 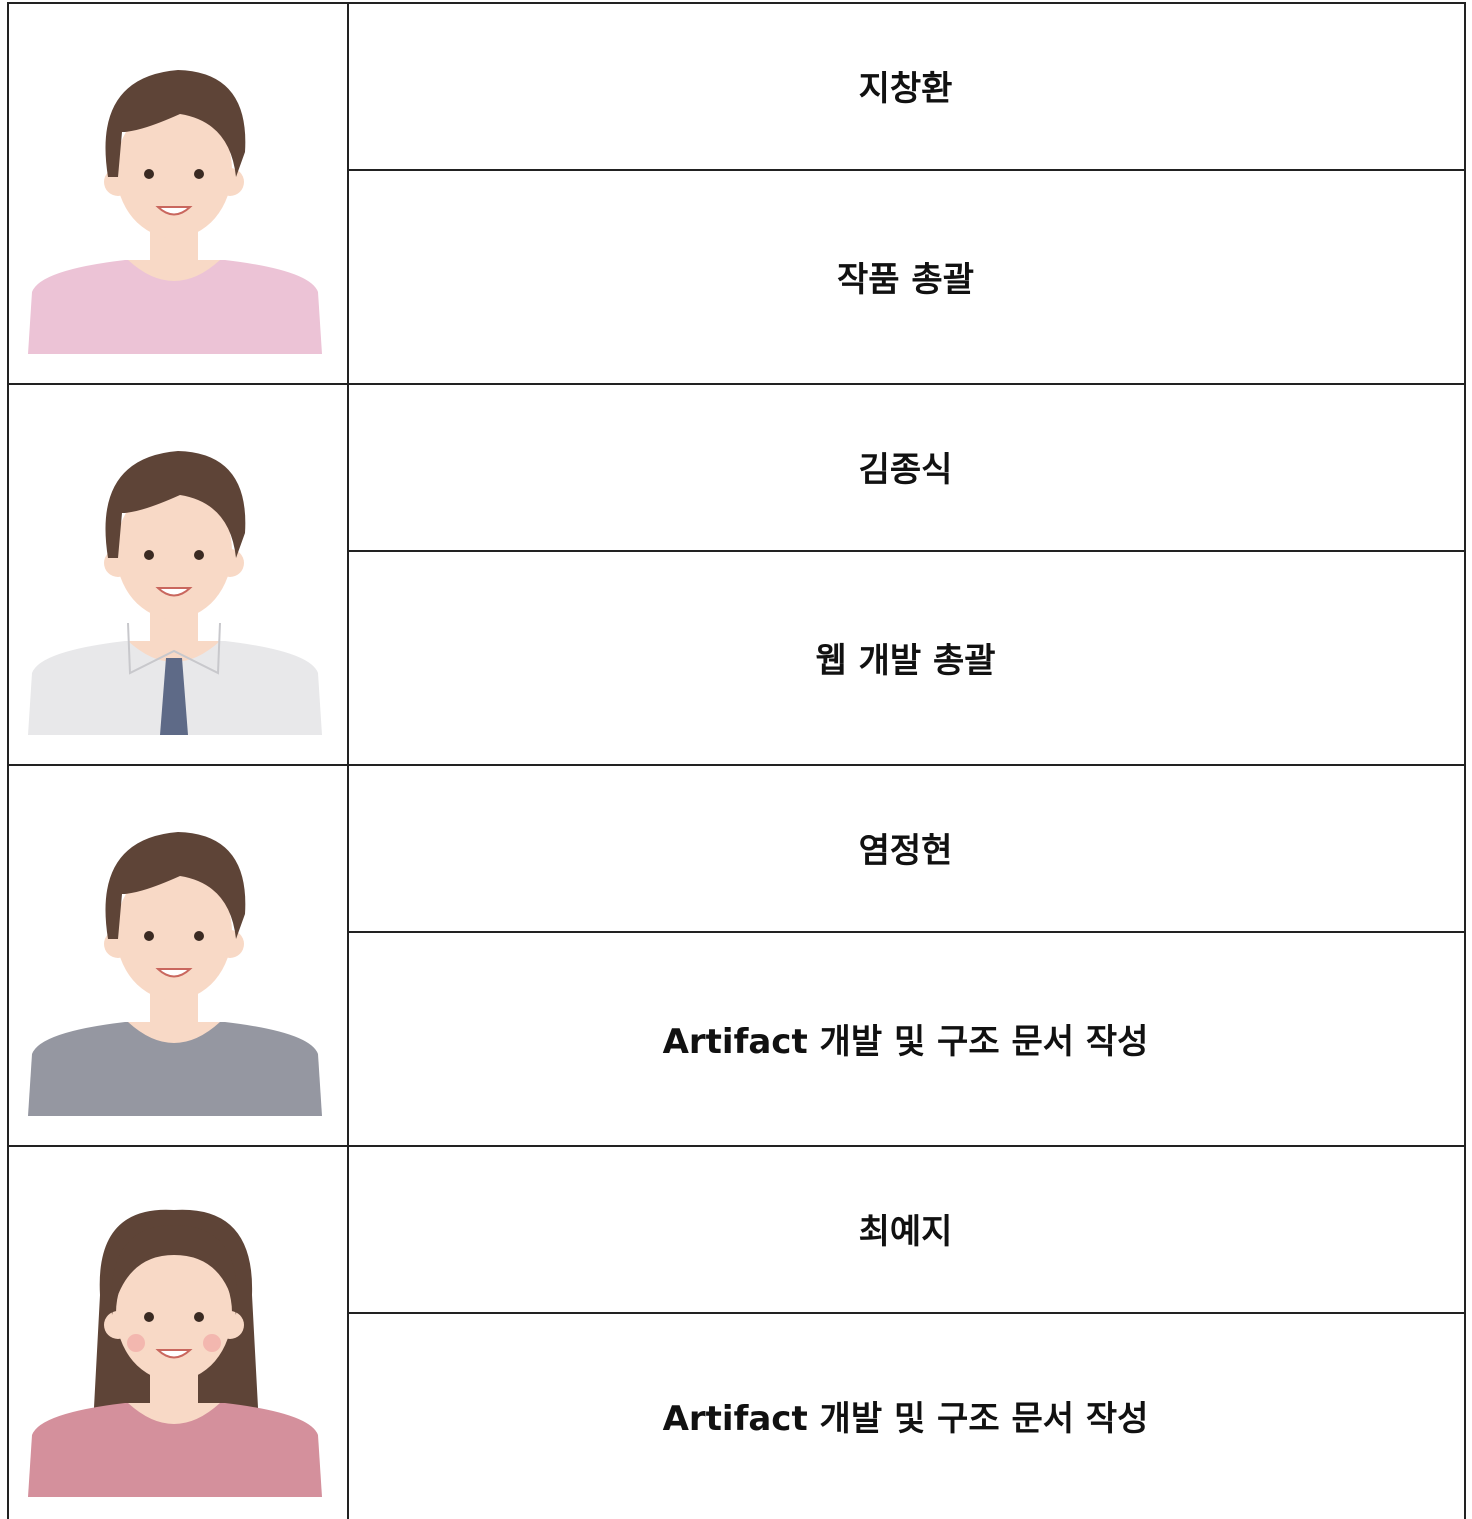 I want to click on tie, so click(x=174, y=696).